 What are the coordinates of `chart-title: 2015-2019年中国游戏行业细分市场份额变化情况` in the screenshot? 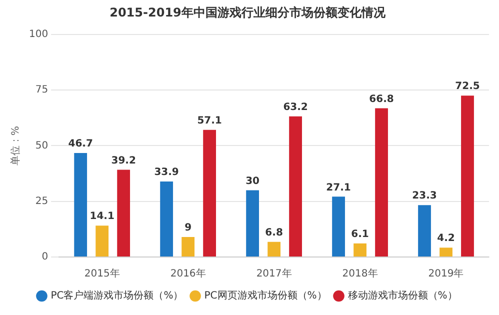 It's located at (248, 12).